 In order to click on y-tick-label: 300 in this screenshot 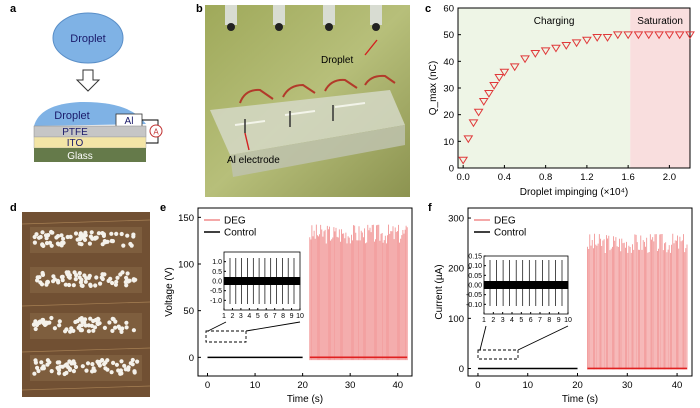, I will do `click(456, 219)`.